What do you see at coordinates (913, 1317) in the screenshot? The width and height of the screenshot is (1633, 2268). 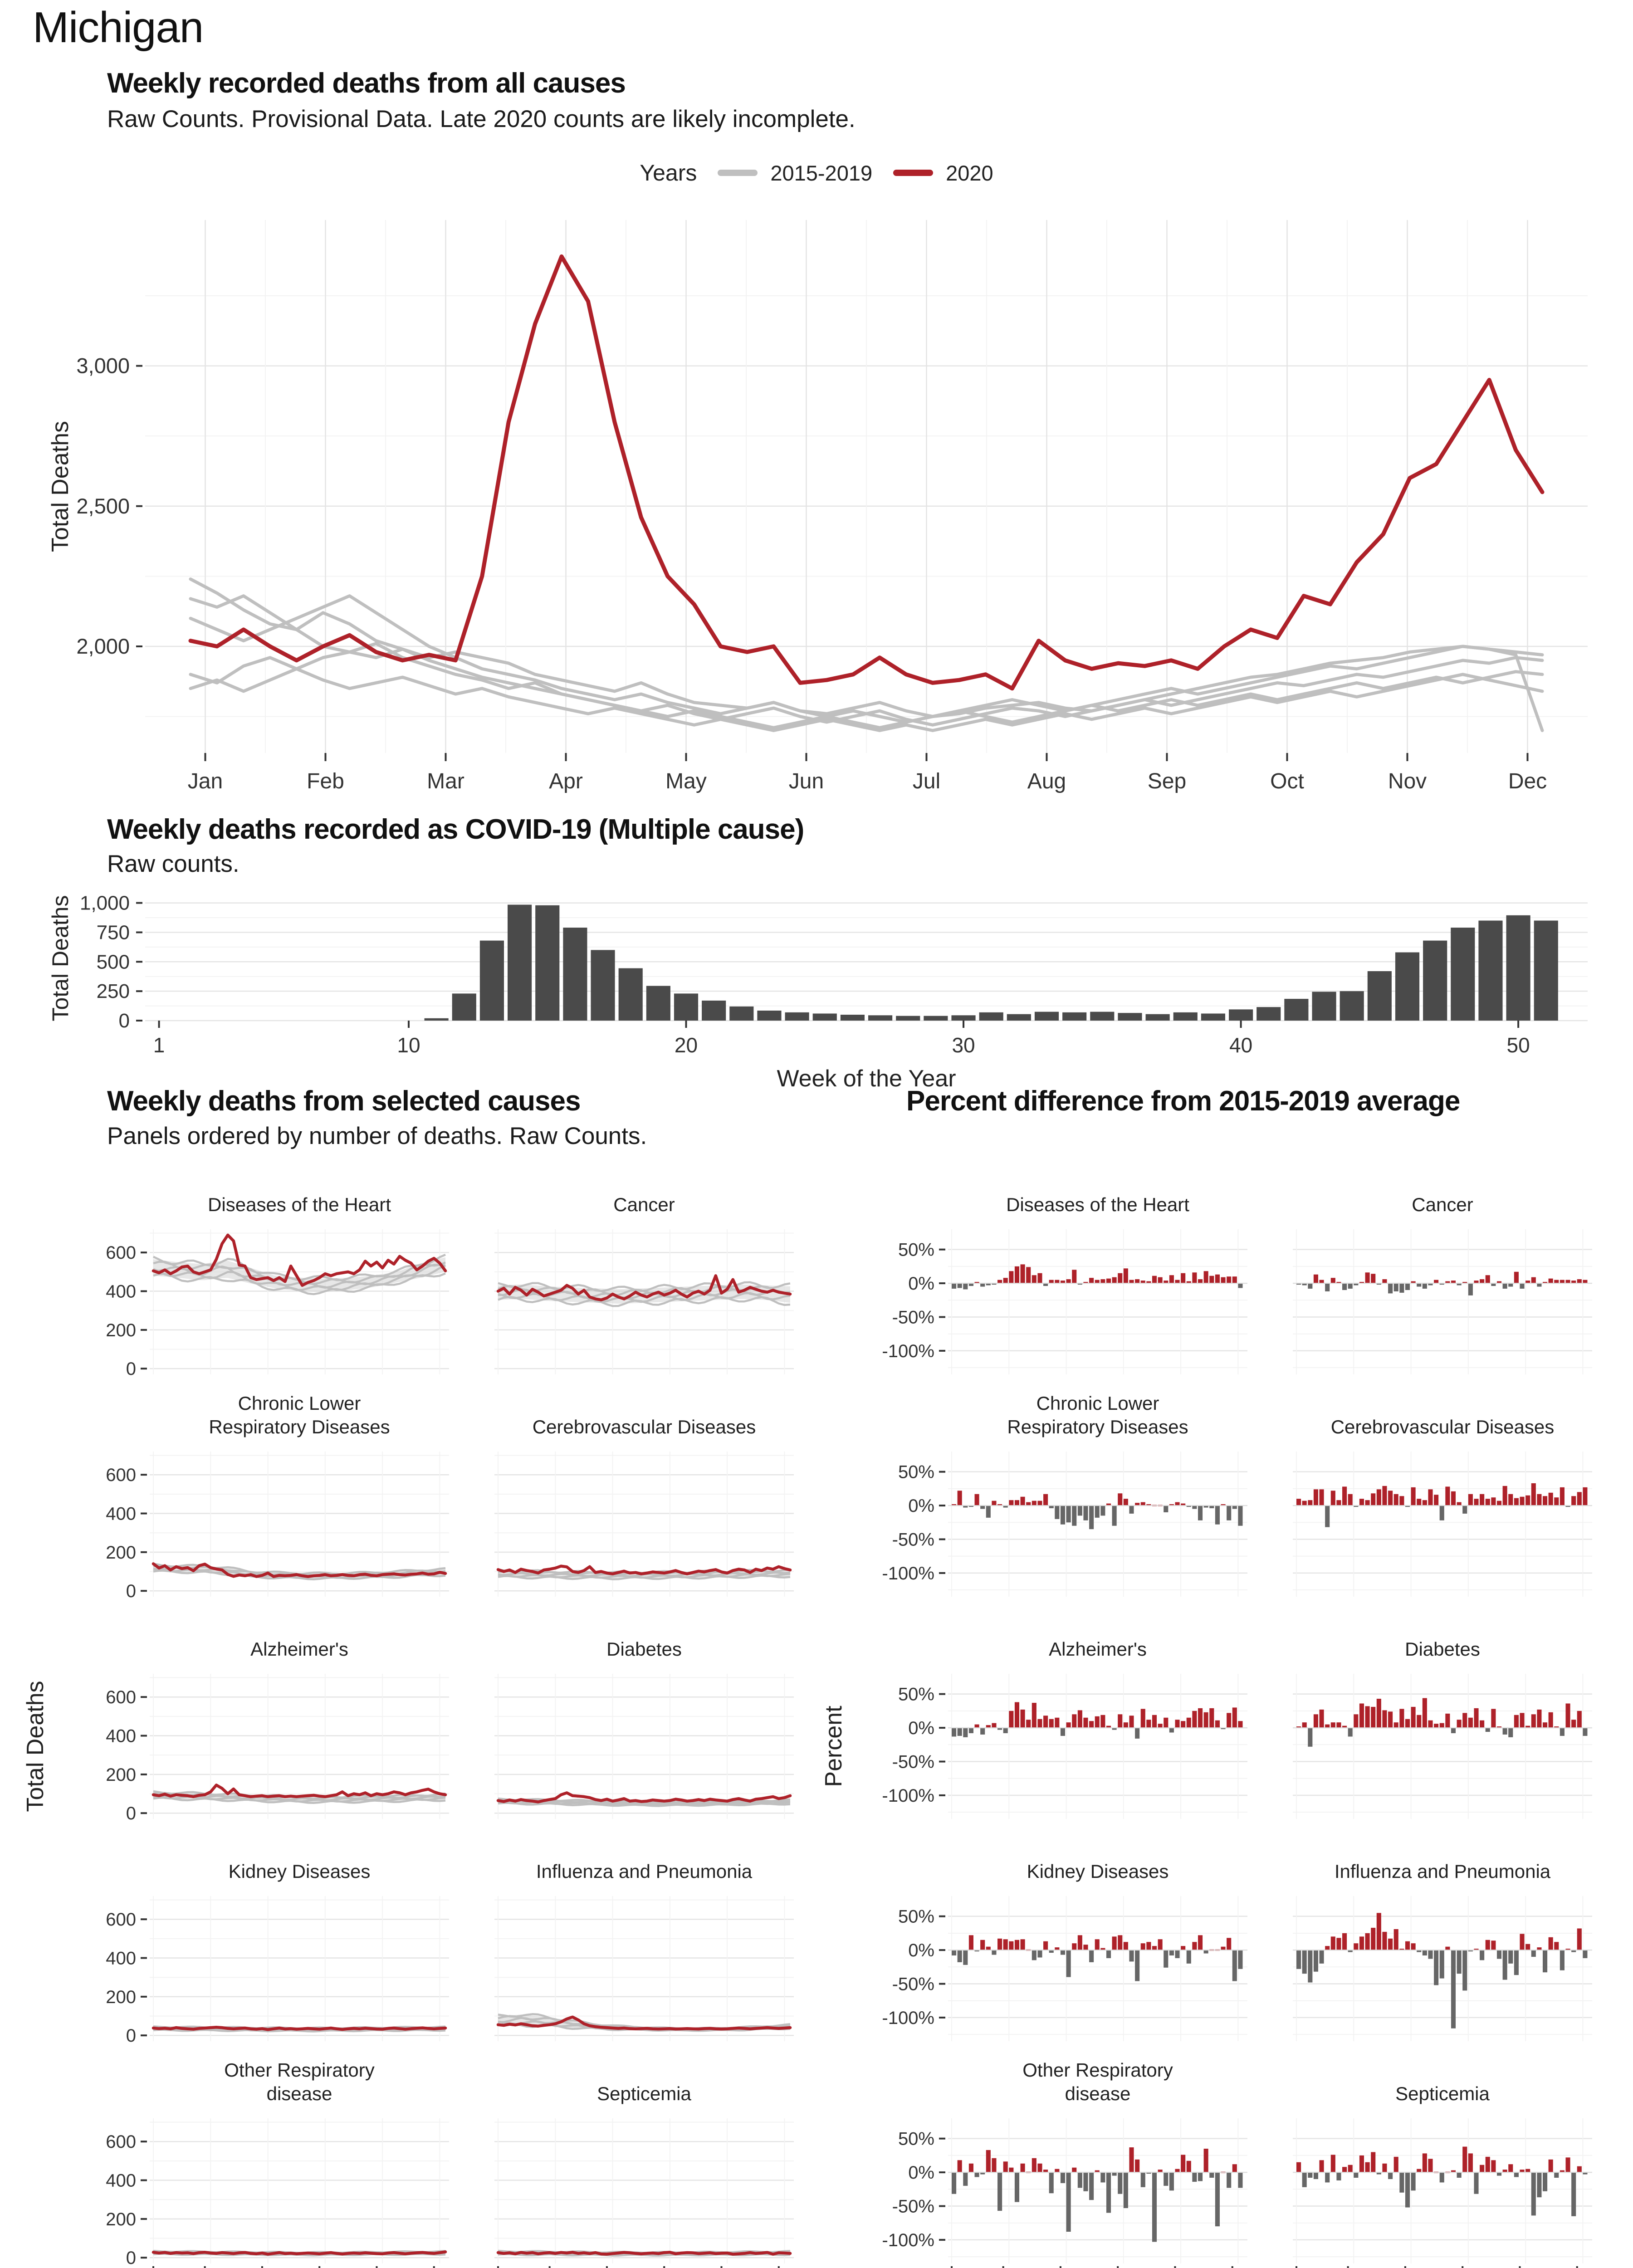 I see `y-tick-label: -50%` at bounding box center [913, 1317].